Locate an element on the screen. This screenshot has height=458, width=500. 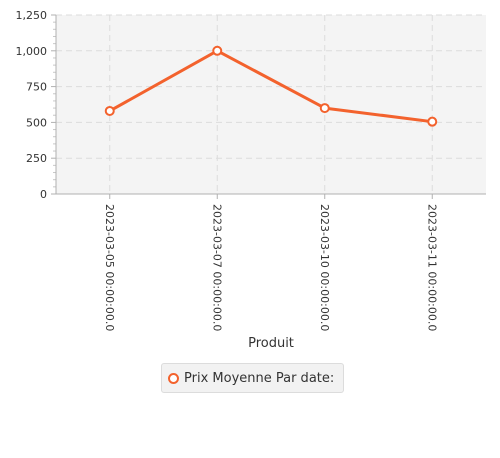
y-tick-label: 1,250 is located at coordinates (32, 15).